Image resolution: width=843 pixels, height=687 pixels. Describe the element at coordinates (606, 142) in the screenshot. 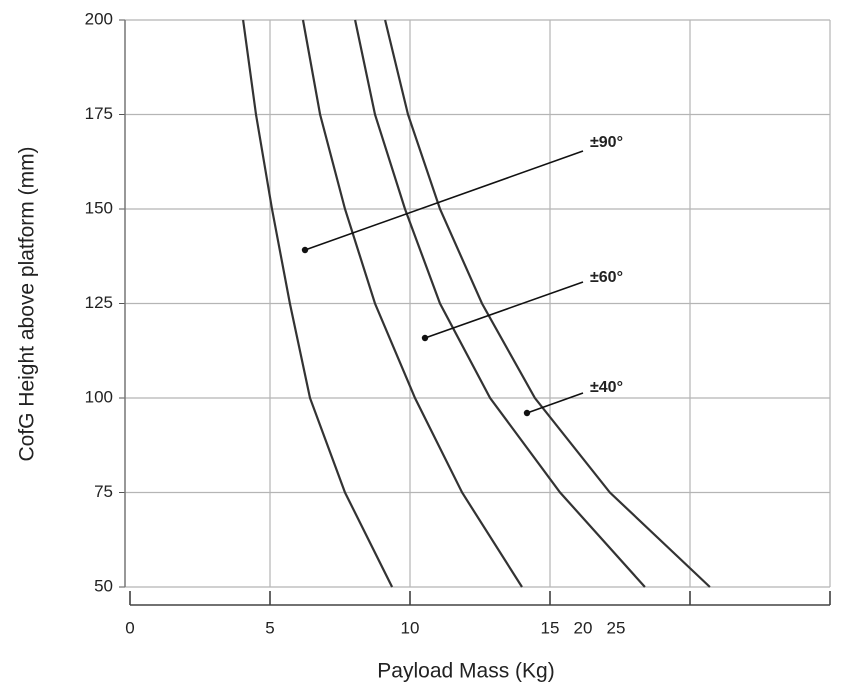

I see `annotation: ±90°` at that location.